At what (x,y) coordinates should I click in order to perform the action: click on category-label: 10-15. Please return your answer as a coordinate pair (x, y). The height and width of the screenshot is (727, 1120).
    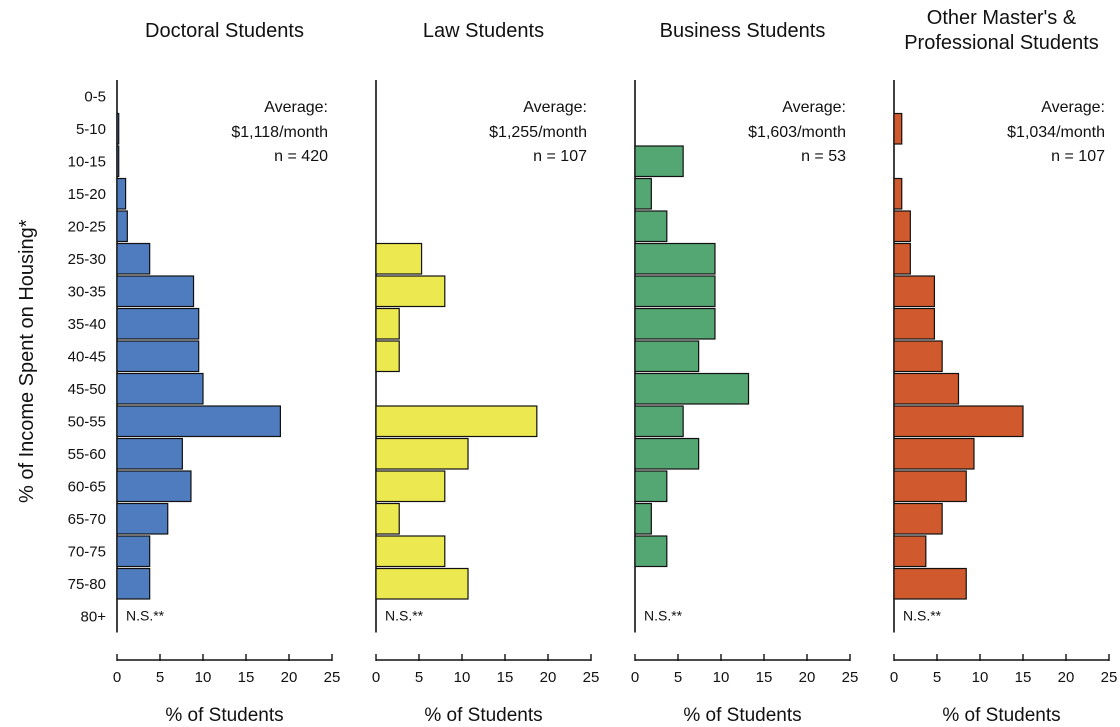
    Looking at the image, I should click on (87, 161).